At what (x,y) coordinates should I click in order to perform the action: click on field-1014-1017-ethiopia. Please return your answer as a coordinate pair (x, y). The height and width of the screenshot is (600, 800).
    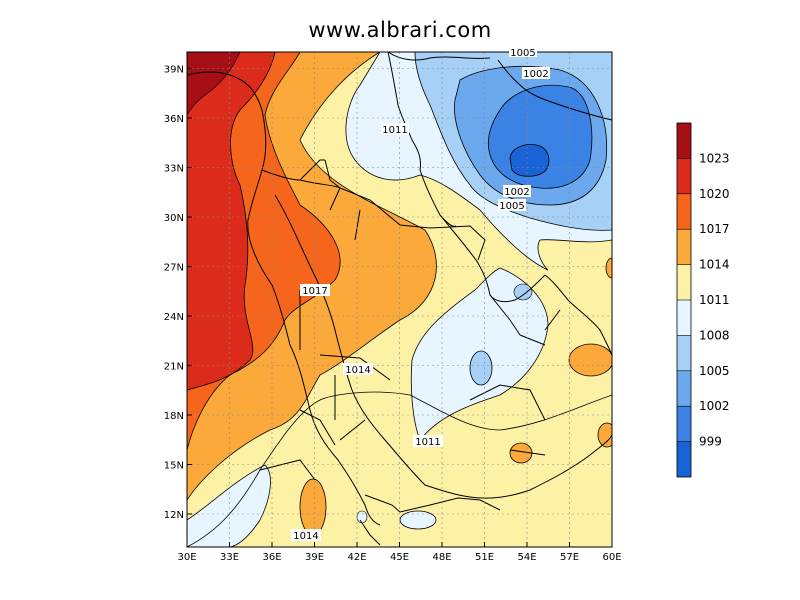
    Looking at the image, I should click on (313, 507).